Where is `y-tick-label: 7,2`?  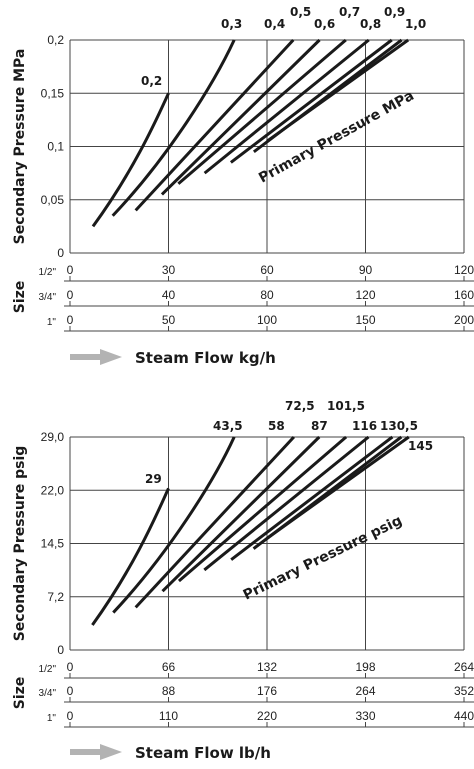
y-tick-label: 7,2 is located at coordinates (55, 597).